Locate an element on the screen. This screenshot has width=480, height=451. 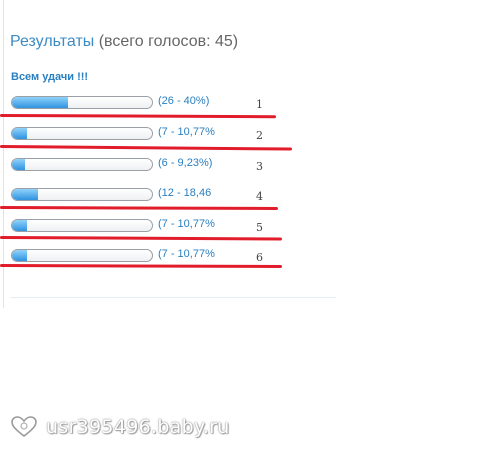
poll-option-result: (6 - 9,23%) is located at coordinates (185, 163).